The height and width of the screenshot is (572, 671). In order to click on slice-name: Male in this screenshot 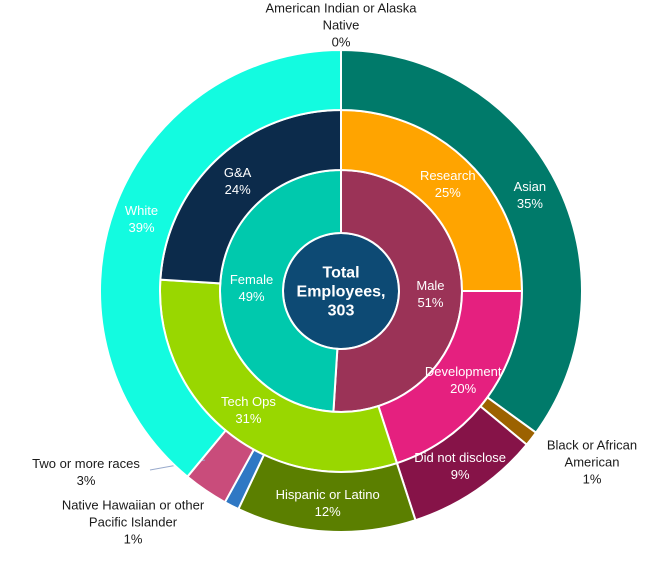, I will do `click(430, 285)`.